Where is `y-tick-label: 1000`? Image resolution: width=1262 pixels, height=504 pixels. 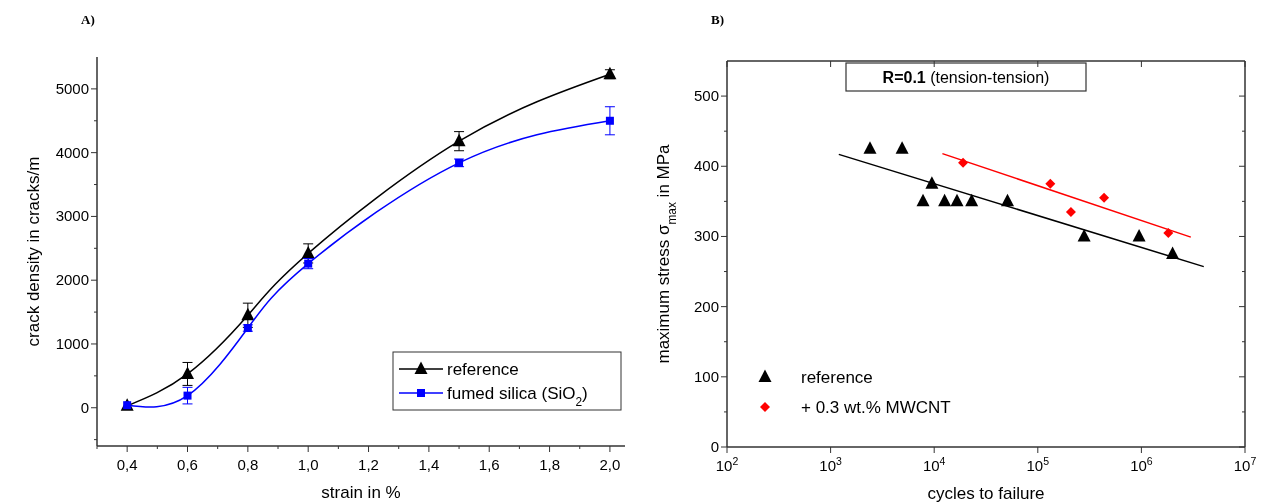
y-tick-label: 1000 is located at coordinates (72, 343).